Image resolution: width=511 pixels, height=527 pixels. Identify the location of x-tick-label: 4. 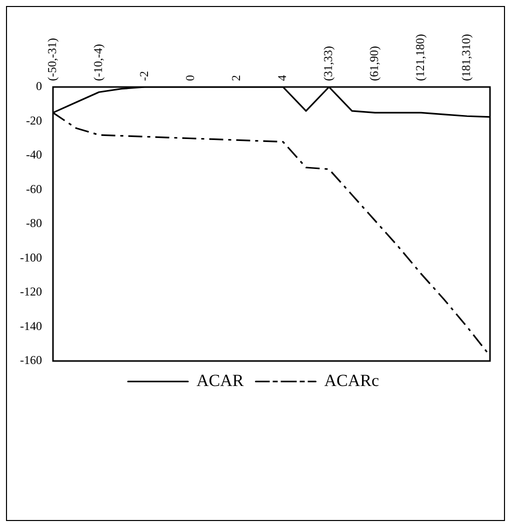
(282, 78).